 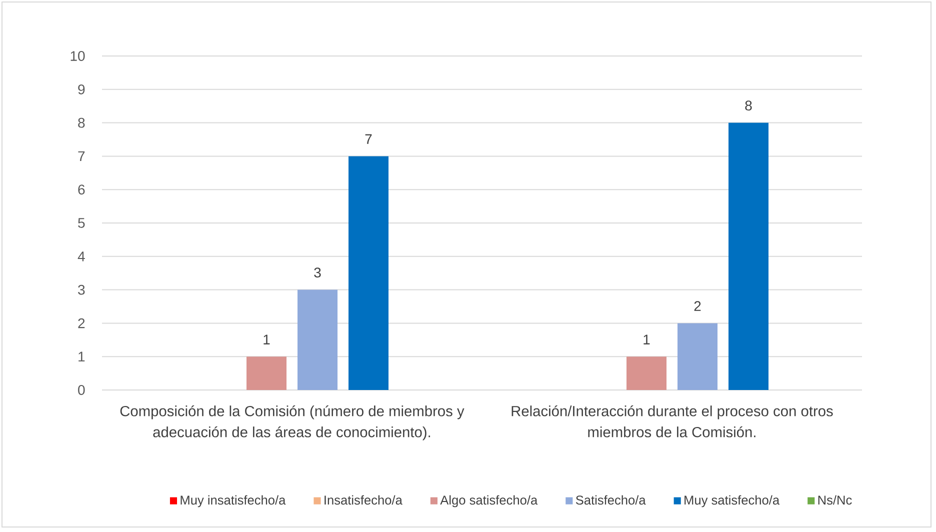 What do you see at coordinates (81, 289) in the screenshot?
I see `y-tick-label: 3` at bounding box center [81, 289].